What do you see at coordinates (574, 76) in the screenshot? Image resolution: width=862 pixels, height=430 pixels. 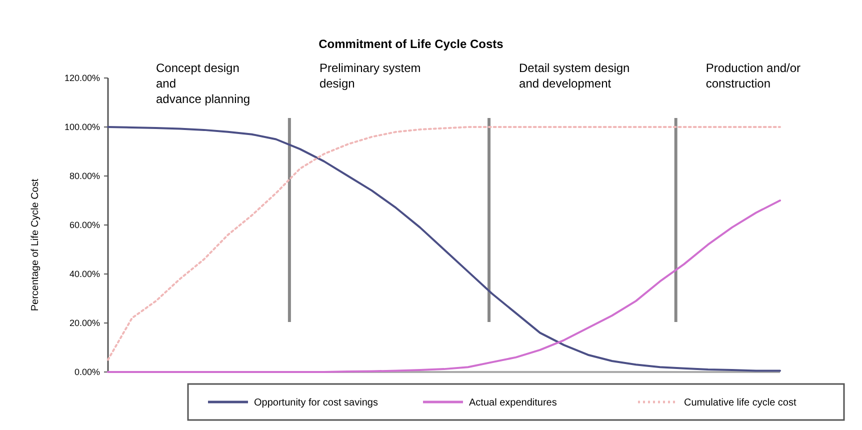 I see `annotation: Detail system design and development` at bounding box center [574, 76].